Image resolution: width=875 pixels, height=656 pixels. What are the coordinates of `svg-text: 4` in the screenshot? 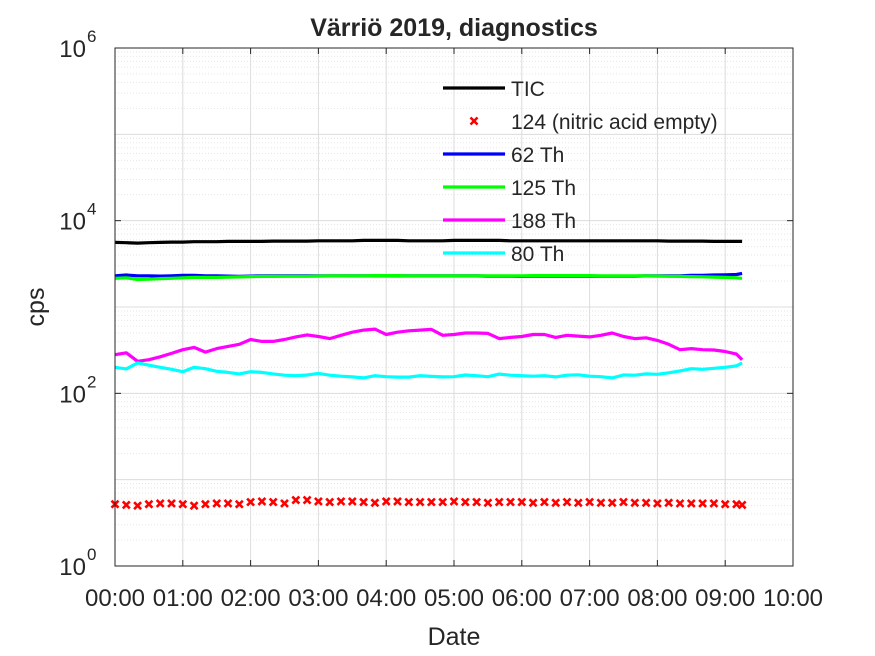 It's located at (91, 209).